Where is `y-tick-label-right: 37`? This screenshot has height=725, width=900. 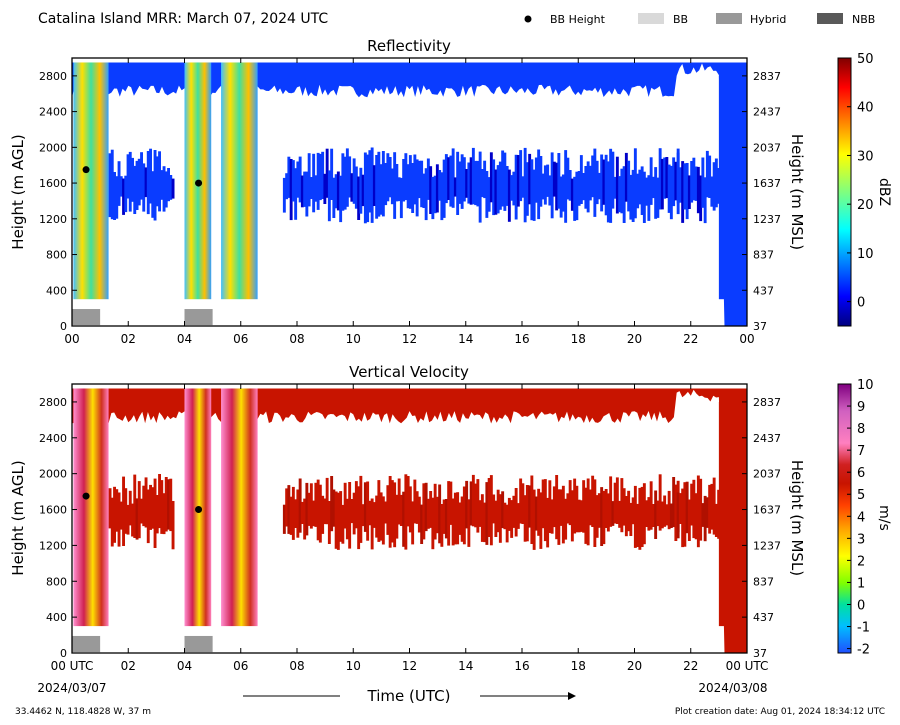 y-tick-label-right: 37 is located at coordinates (760, 653).